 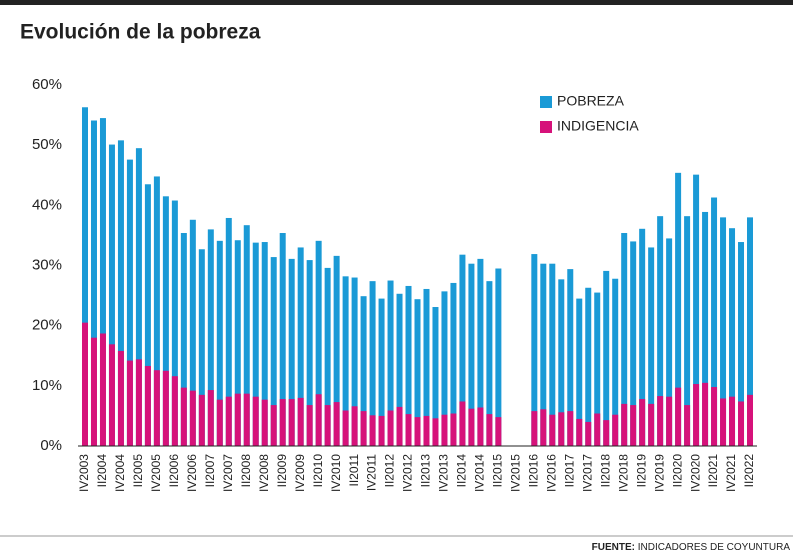 What do you see at coordinates (318, 471) in the screenshot?
I see `x-tick-label: II2010` at bounding box center [318, 471].